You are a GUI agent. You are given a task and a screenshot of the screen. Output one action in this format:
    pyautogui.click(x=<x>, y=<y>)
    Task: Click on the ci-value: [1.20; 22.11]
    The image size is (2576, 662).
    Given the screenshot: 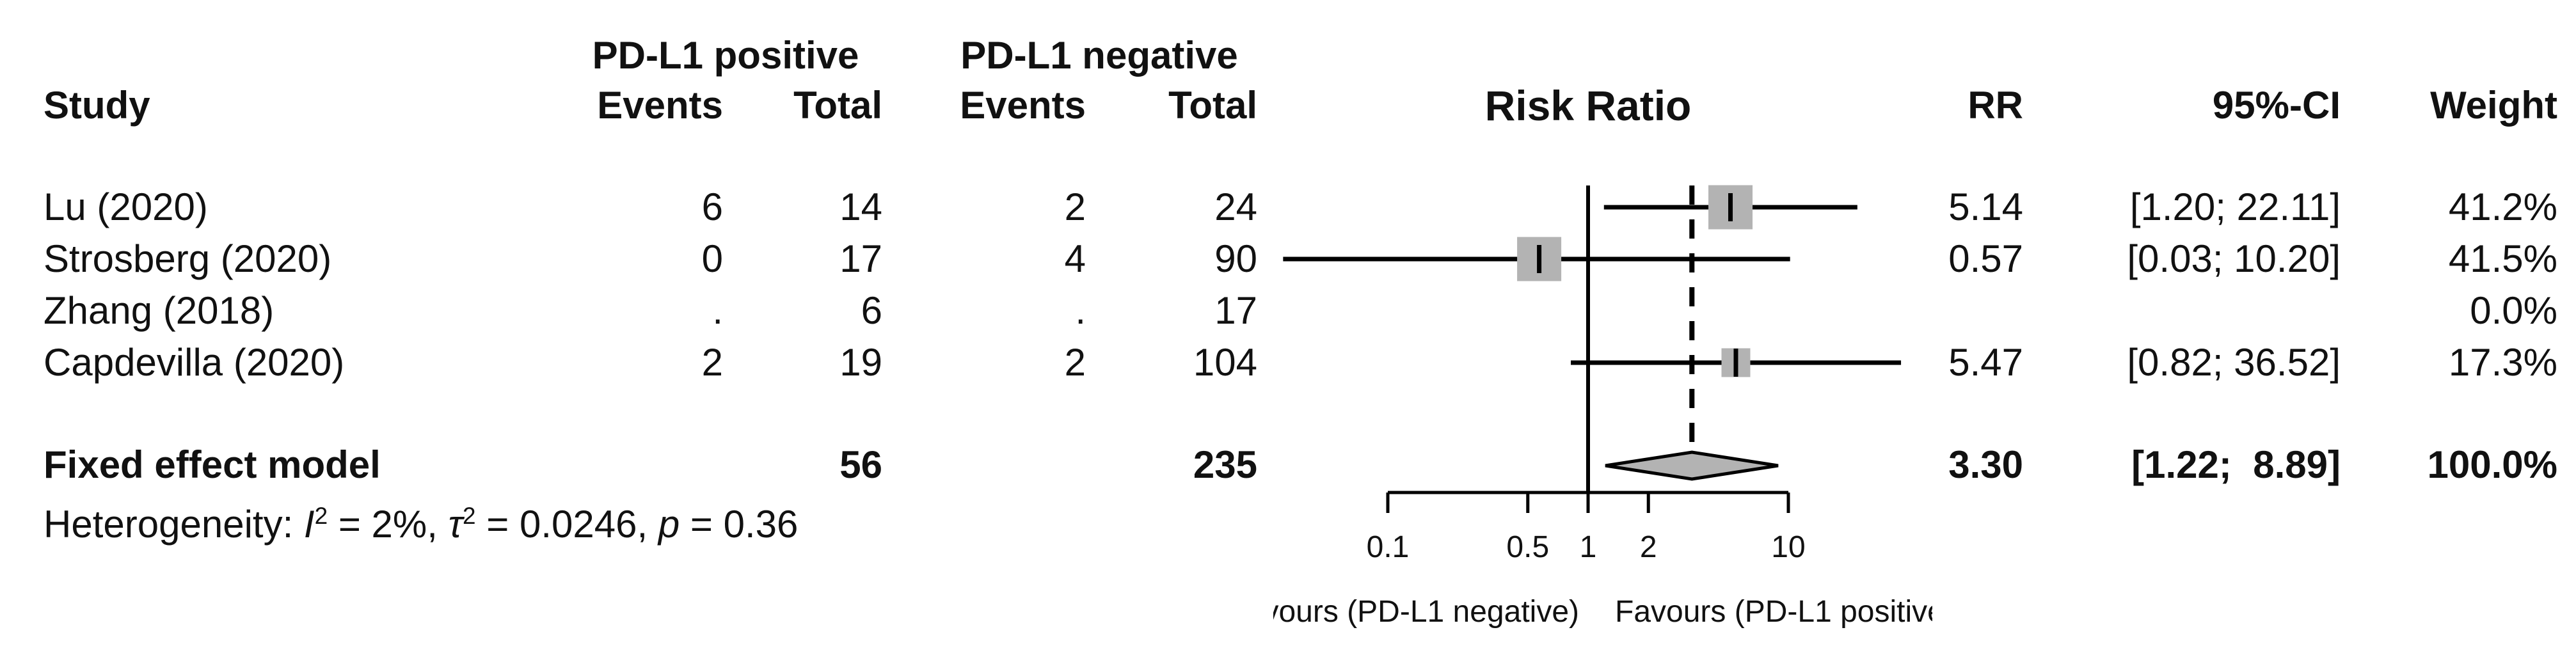 What is the action you would take?
    pyautogui.click(x=2235, y=206)
    